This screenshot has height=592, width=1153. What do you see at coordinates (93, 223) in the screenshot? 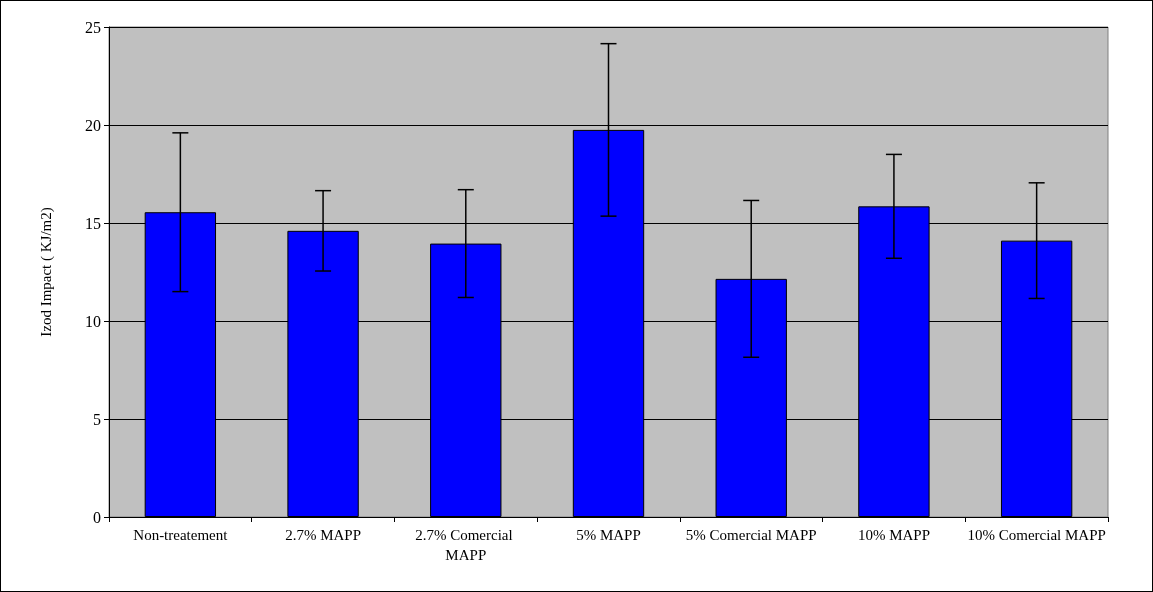
I see `y-tick-label: 15` at bounding box center [93, 223].